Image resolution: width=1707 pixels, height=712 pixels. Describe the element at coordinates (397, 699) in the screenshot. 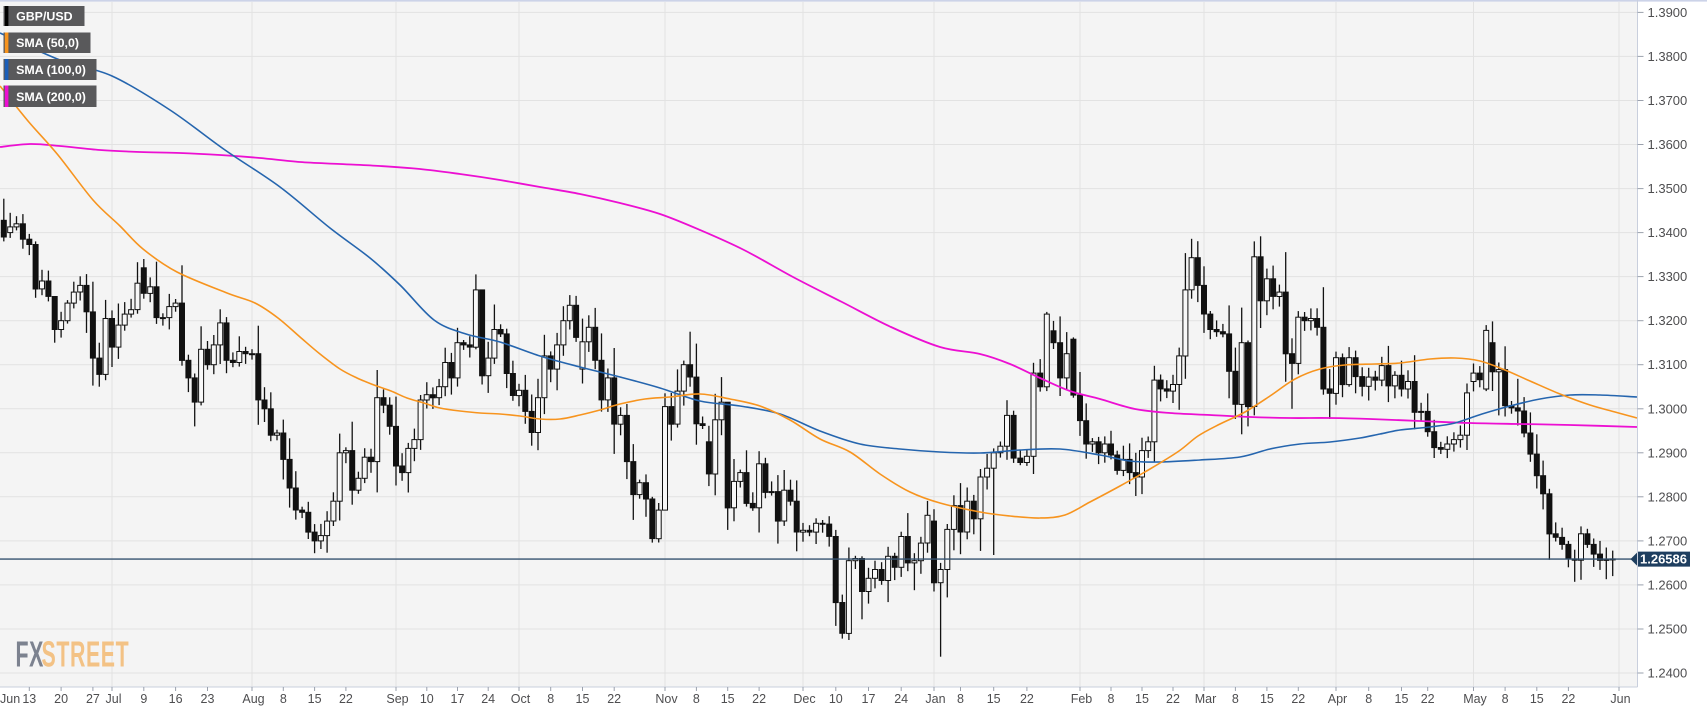

I see `svg-text: Sep` at that location.